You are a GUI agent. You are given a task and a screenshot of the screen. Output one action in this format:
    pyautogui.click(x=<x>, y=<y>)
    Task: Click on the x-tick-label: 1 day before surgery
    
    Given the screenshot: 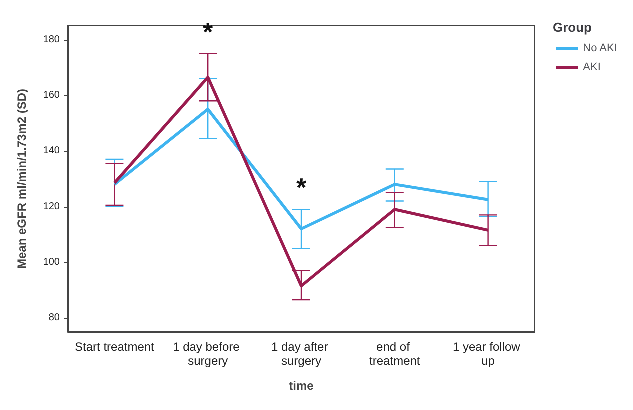 What is the action you would take?
    pyautogui.click(x=208, y=354)
    